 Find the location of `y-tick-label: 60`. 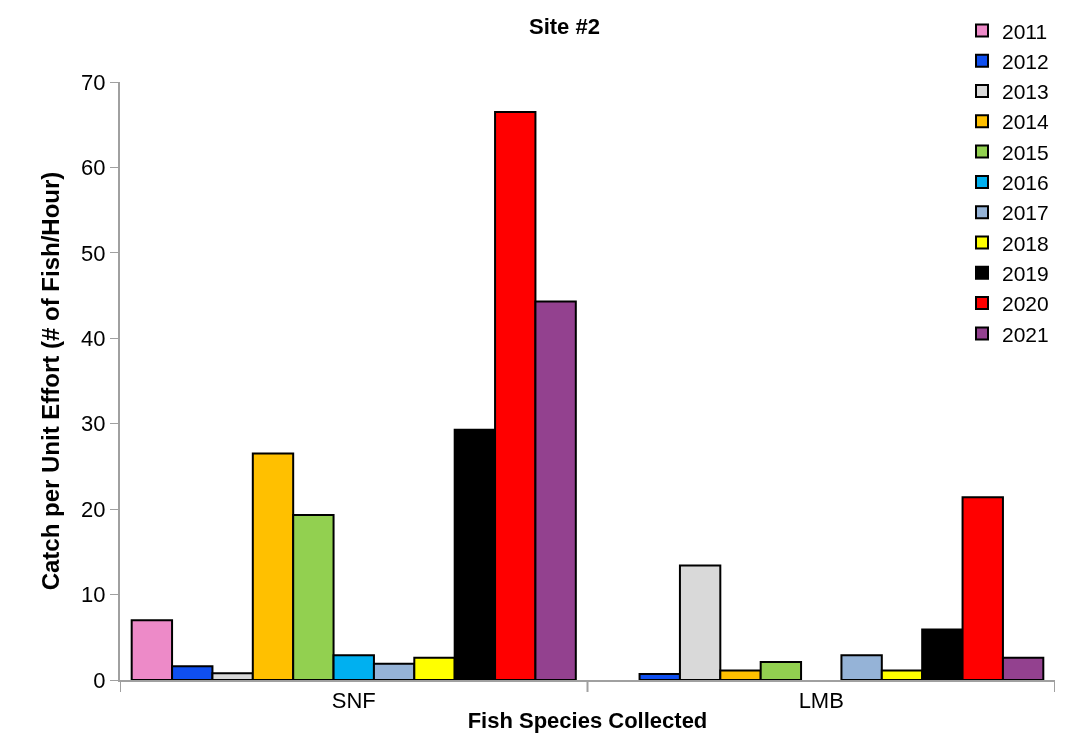

y-tick-label: 60 is located at coordinates (93, 168).